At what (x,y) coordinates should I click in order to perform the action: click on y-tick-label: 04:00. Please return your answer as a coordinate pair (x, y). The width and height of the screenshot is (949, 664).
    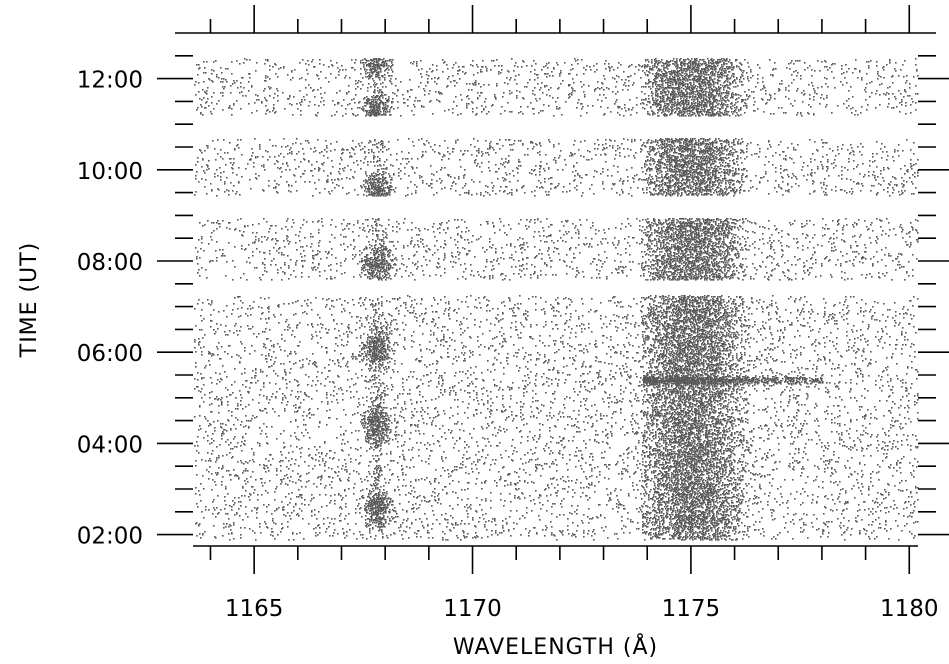
    Looking at the image, I should click on (110, 445).